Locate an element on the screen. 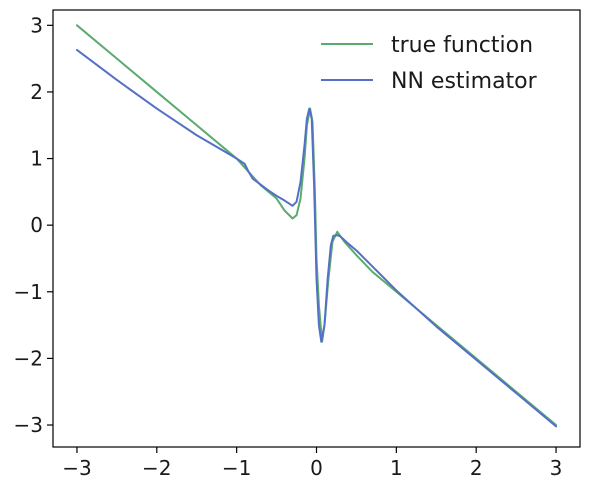 The image size is (590, 490). x-tick-label: −2 is located at coordinates (156, 468).